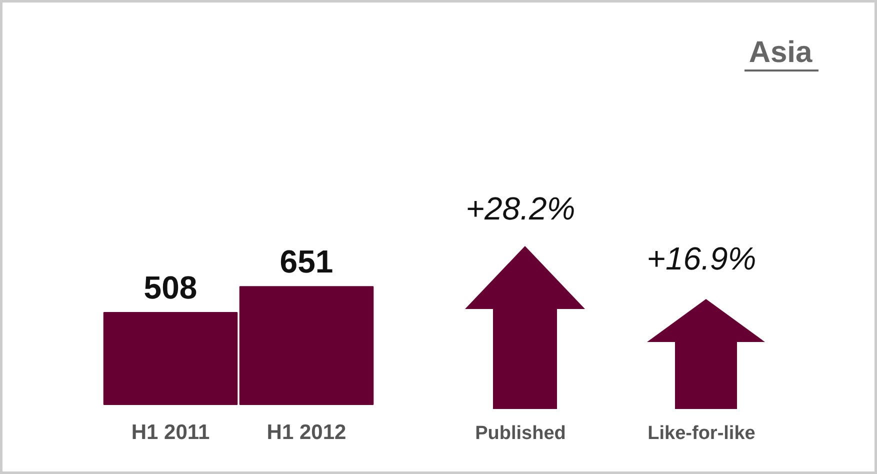 The image size is (877, 474). Describe the element at coordinates (521, 208) in the screenshot. I see `text: +28.2%` at that location.